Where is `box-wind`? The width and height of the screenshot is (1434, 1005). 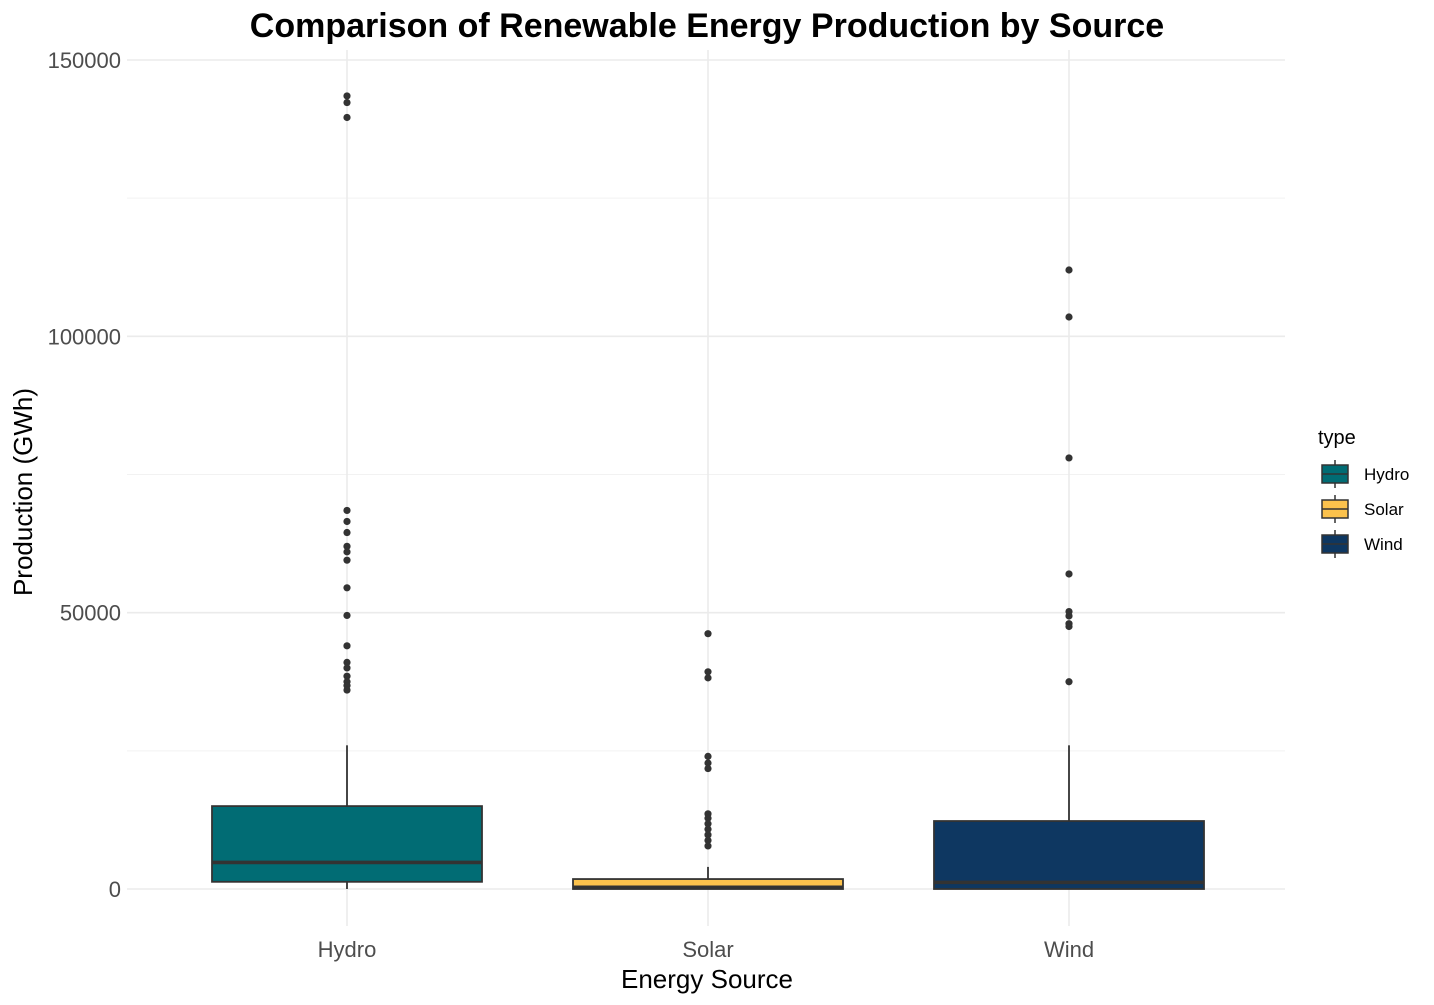 box-wind is located at coordinates (1069, 578).